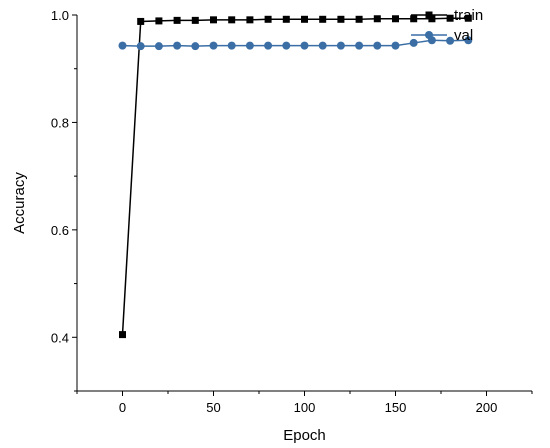 This screenshot has height=448, width=550. I want to click on series-val, so click(295, 43).